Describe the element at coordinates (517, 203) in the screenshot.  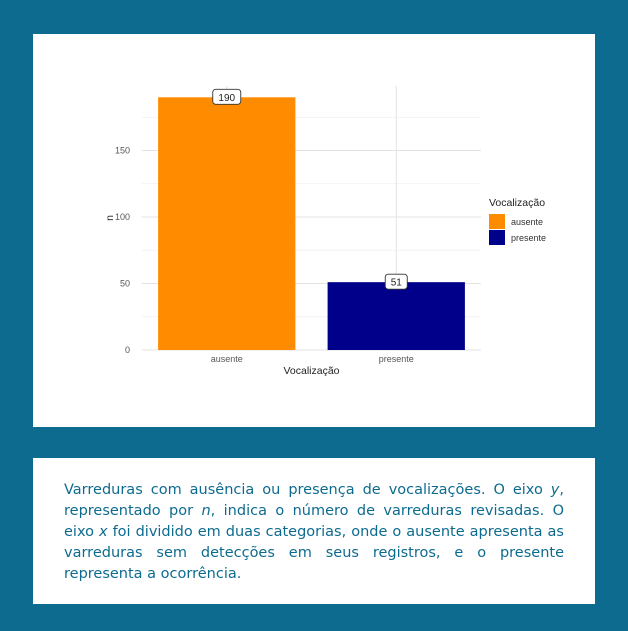
I see `legend-title: Vocalização` at that location.